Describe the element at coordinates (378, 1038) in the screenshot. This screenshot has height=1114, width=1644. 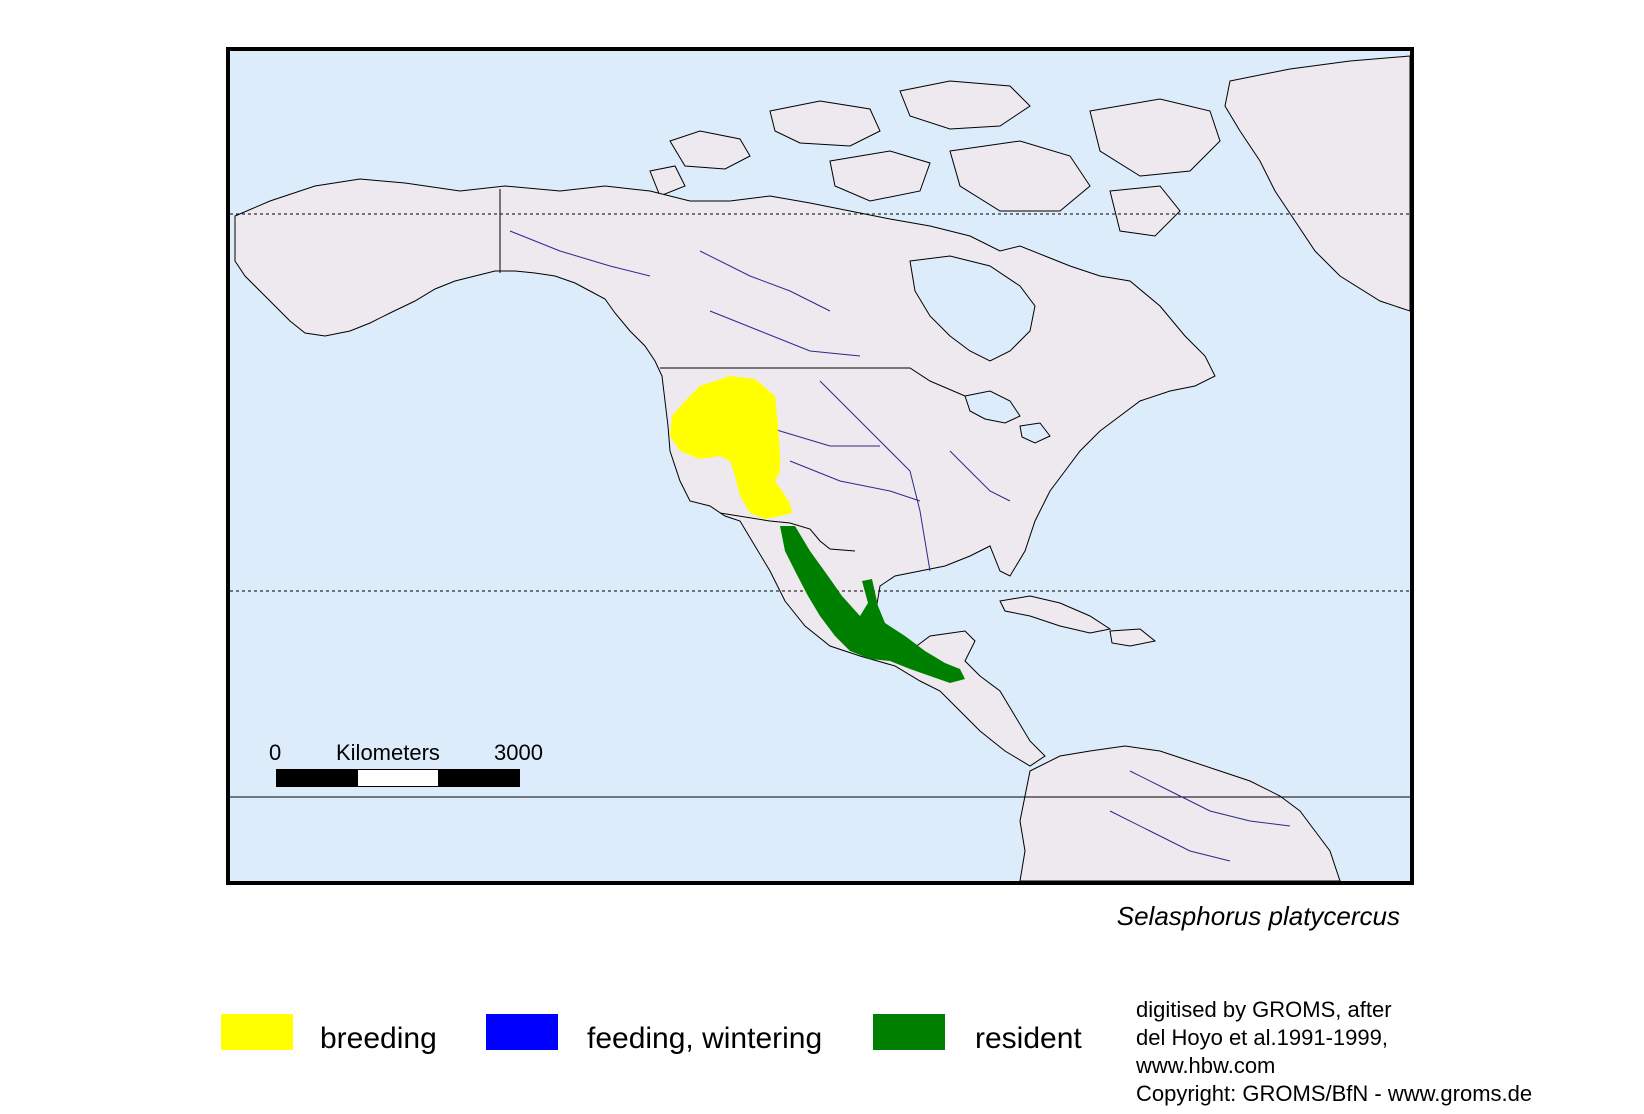
I see `legend-label-breeding: breeding` at that location.